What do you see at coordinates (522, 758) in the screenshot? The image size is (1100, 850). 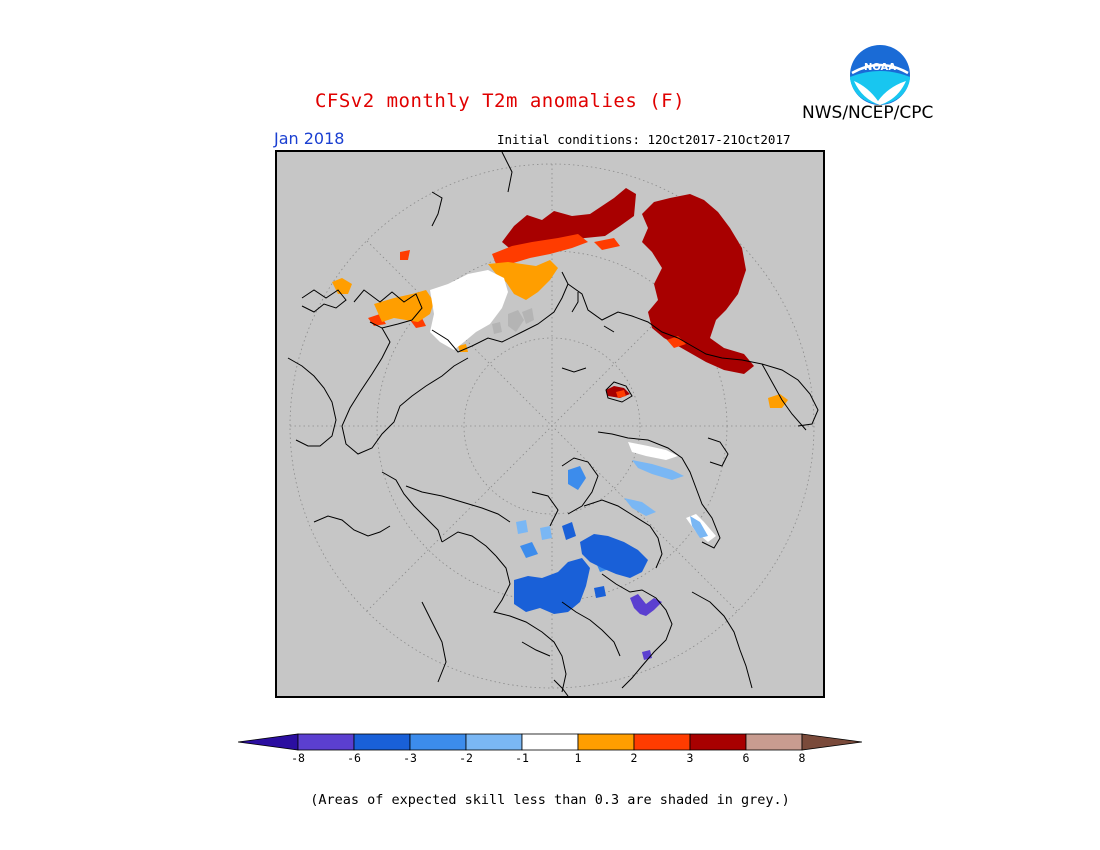 I see `legend-tick-label: -1` at bounding box center [522, 758].